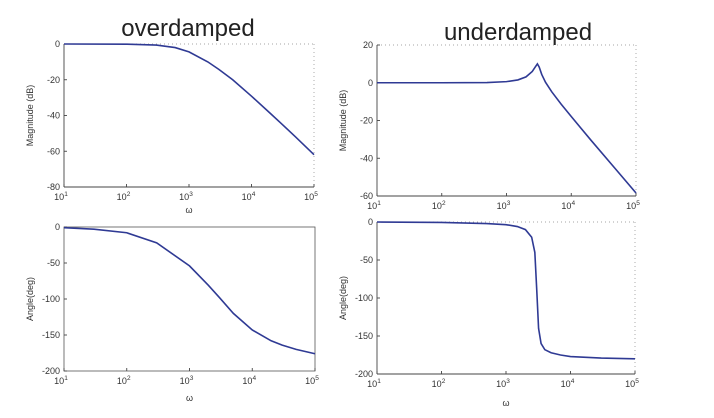 The width and height of the screenshot is (714, 418). I want to click on overdamped-title: overdamped, so click(187, 28).